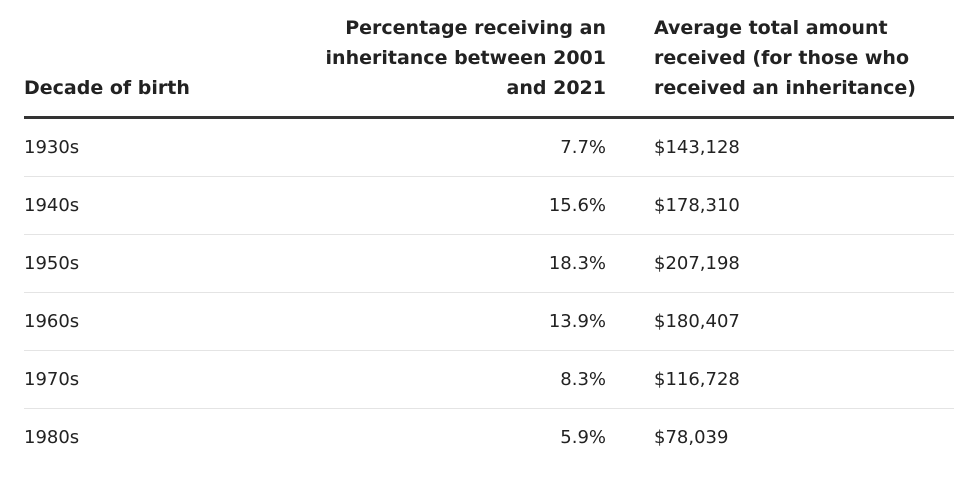 This screenshot has width=968, height=480. I want to click on table-row: 1950s 18.3% $207,198, so click(489, 263).